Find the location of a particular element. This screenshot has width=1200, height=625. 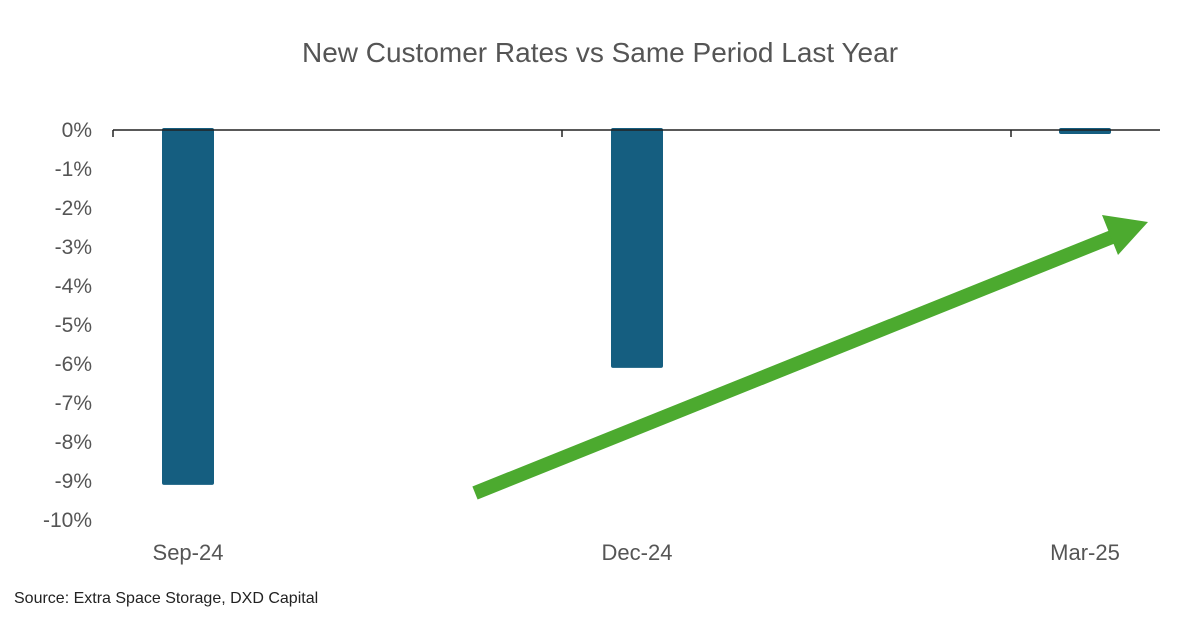

y-tick-label: -9% is located at coordinates (73, 481).